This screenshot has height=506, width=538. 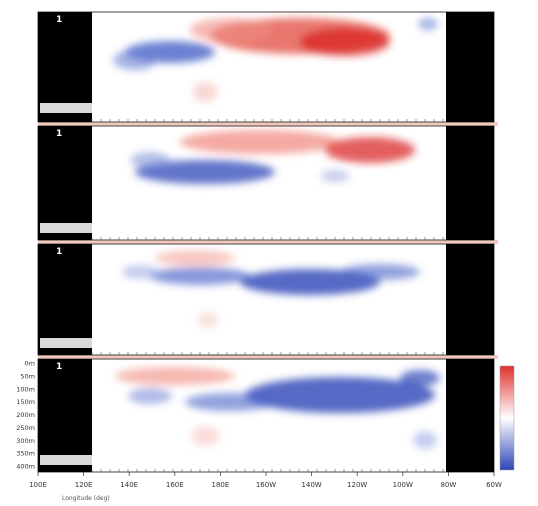 What do you see at coordinates (221, 485) in the screenshot?
I see `x-tick-label: 180E` at bounding box center [221, 485].